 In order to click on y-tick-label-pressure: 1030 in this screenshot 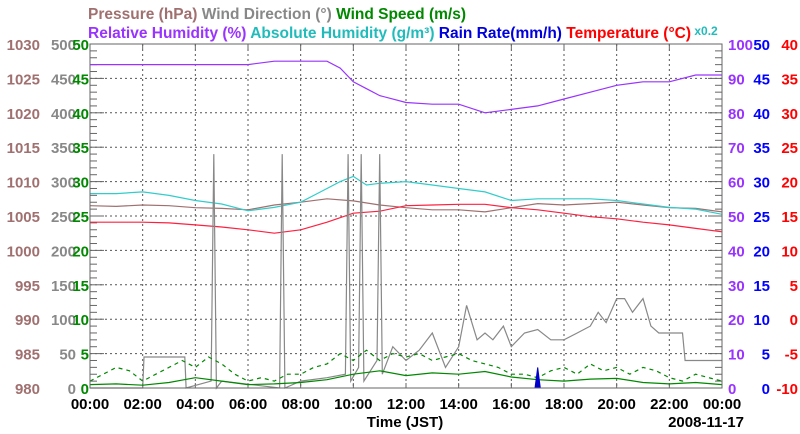, I will do `click(23, 45)`.